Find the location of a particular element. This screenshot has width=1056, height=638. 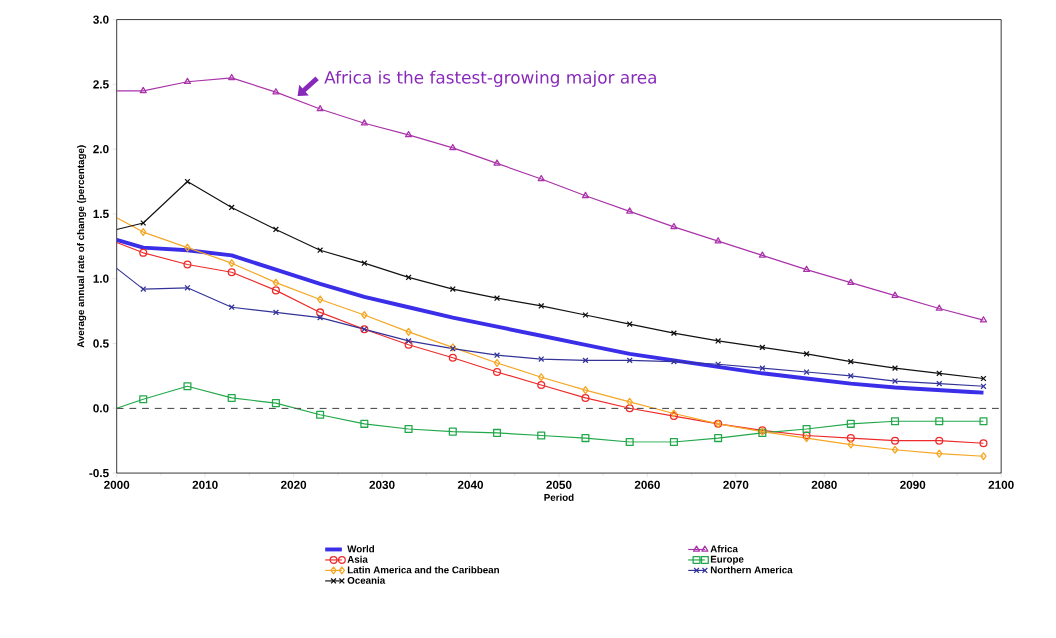

y-tick-label: 1.0 is located at coordinates (101, 279).